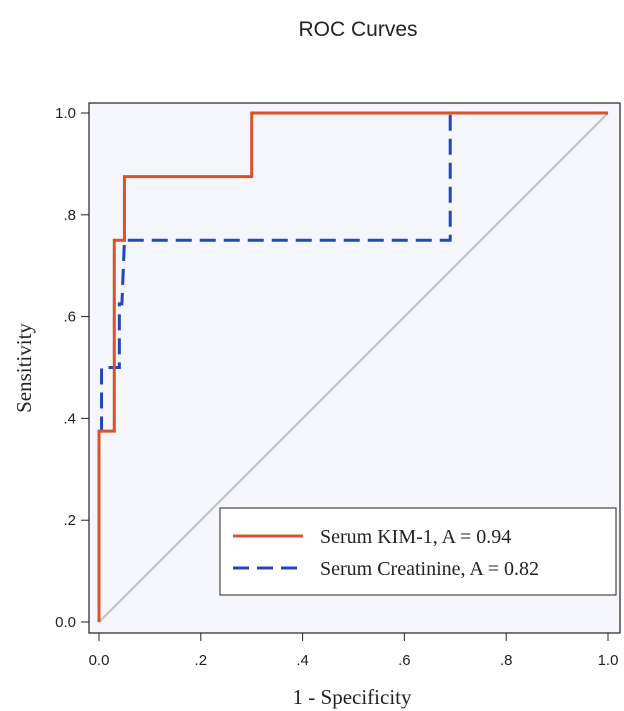  What do you see at coordinates (65, 113) in the screenshot?
I see `y-tick-label: 1.0` at bounding box center [65, 113].